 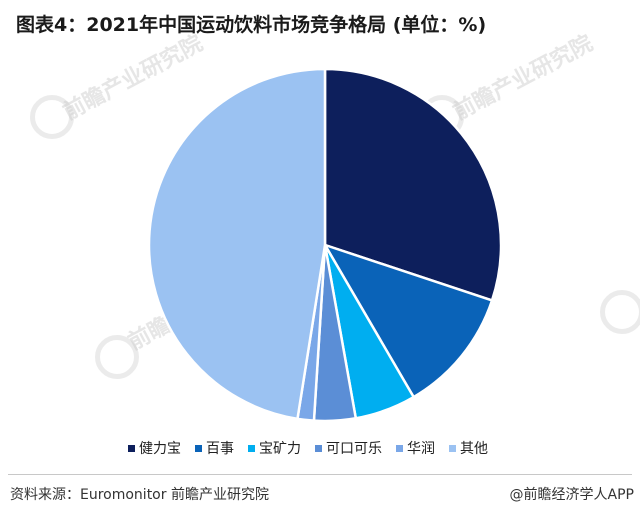 I want to click on chart-title: 图表4：2021年中国运动饮料市场竞争格局 (单位：%), so click(x=251, y=25).